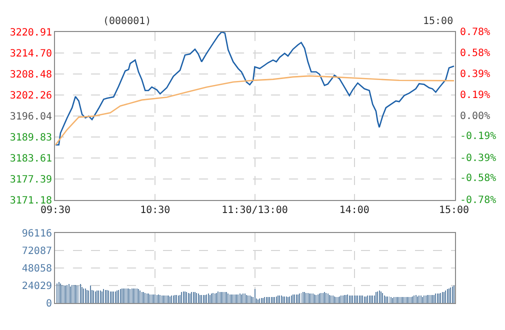 The image size is (505, 330). What do you see at coordinates (31, 180) in the screenshot?
I see `y-tick-label: 3177.39` at bounding box center [31, 180].